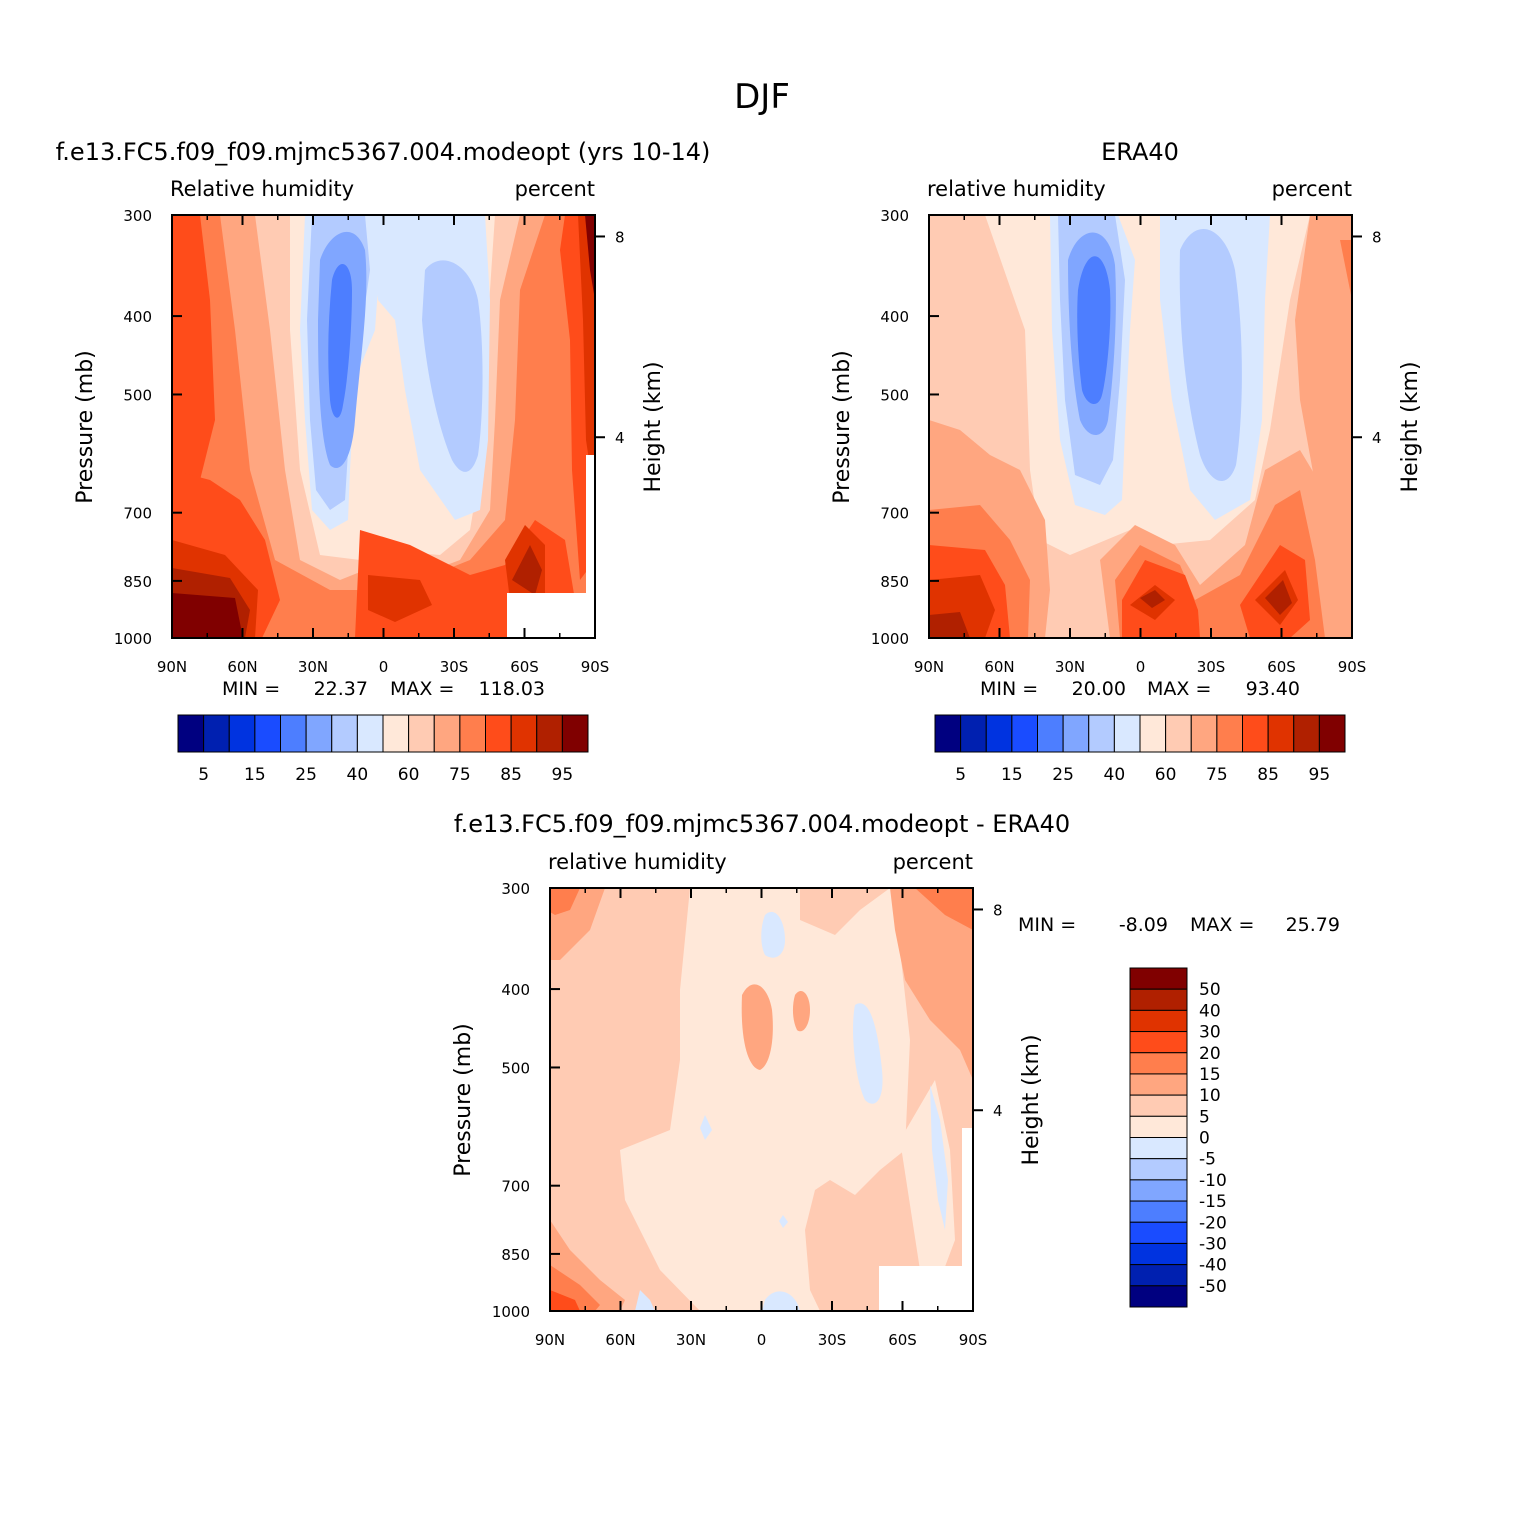 The height and width of the screenshot is (1524, 1524). I want to click on model-missing-strip, so click(590, 524).